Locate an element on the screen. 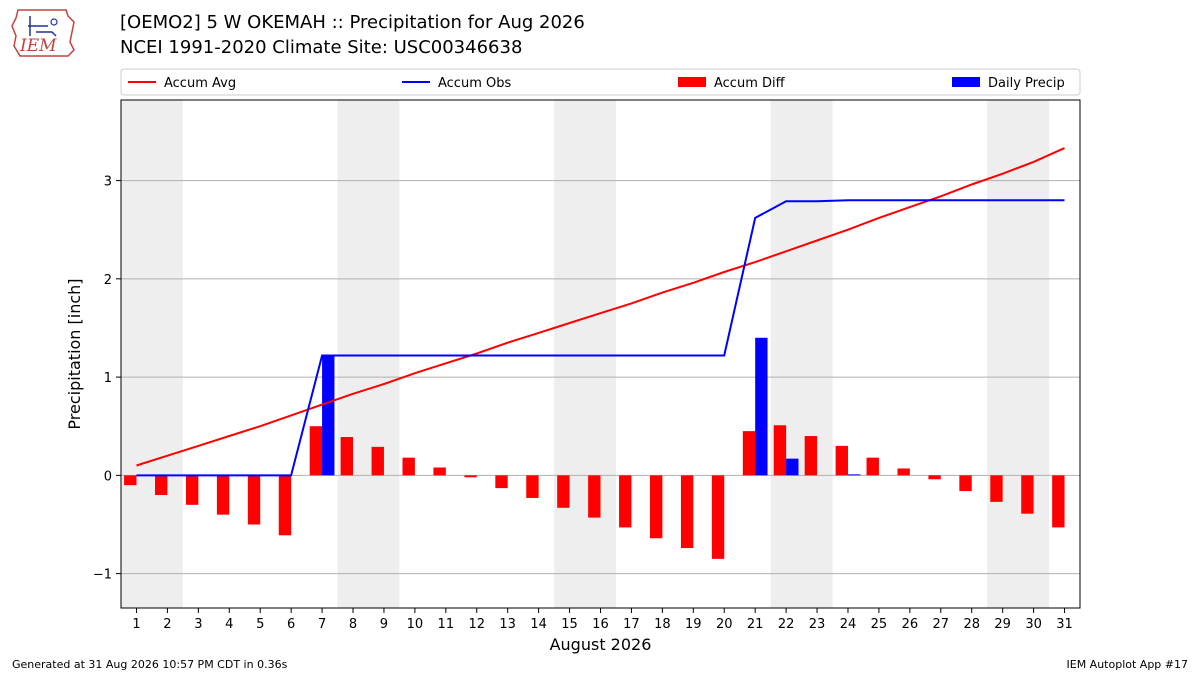 This screenshot has width=1200, height=675. y-tick-label-1: 0 is located at coordinates (108, 476).